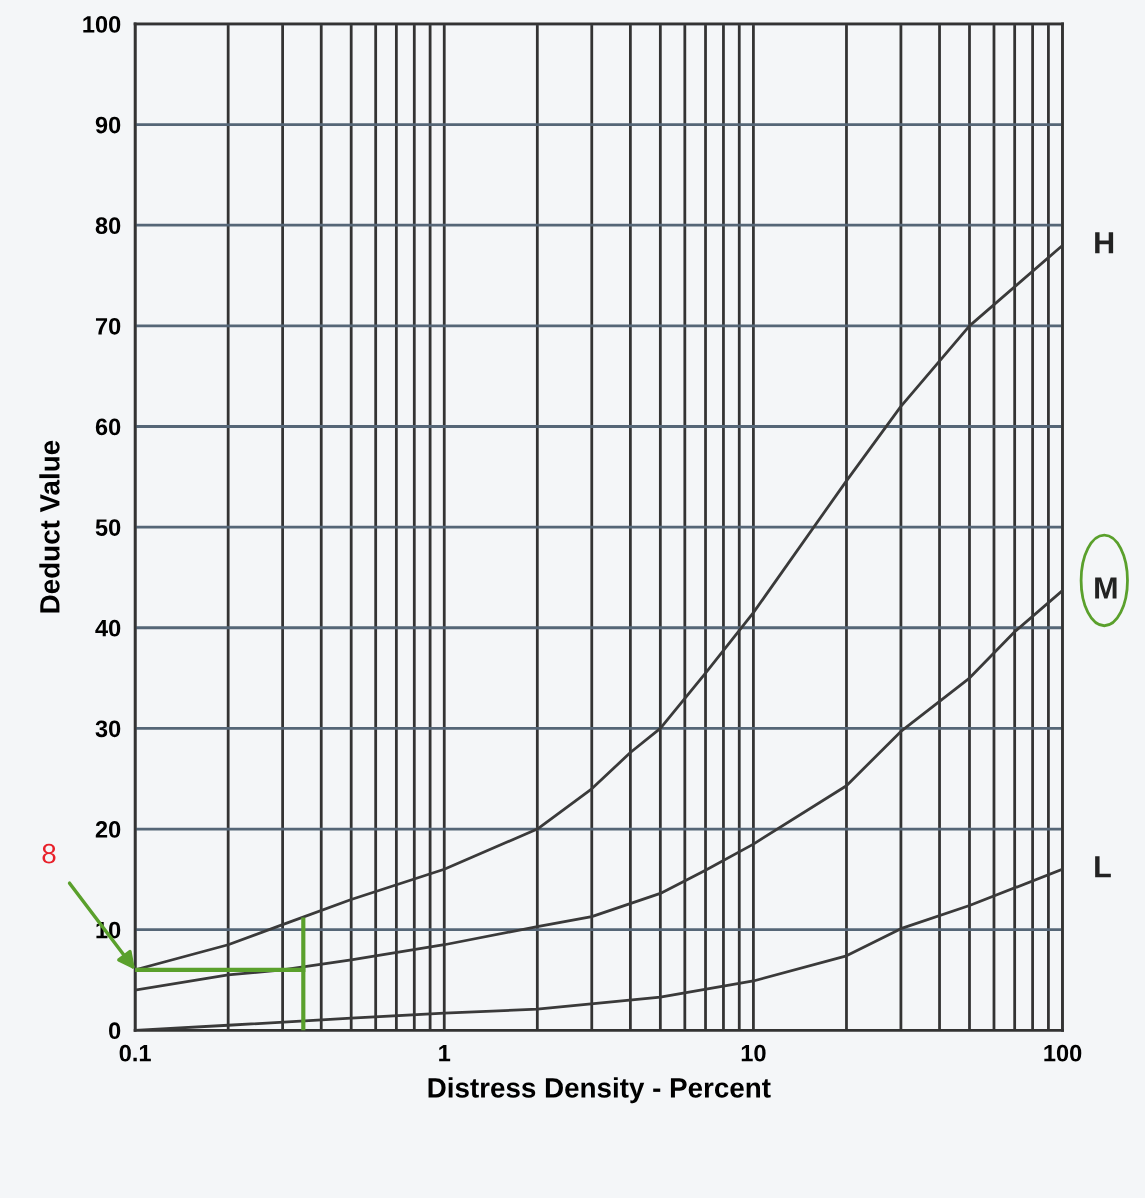 Image resolution: width=1145 pixels, height=1198 pixels. I want to click on x-tick-label: 1, so click(445, 1053).